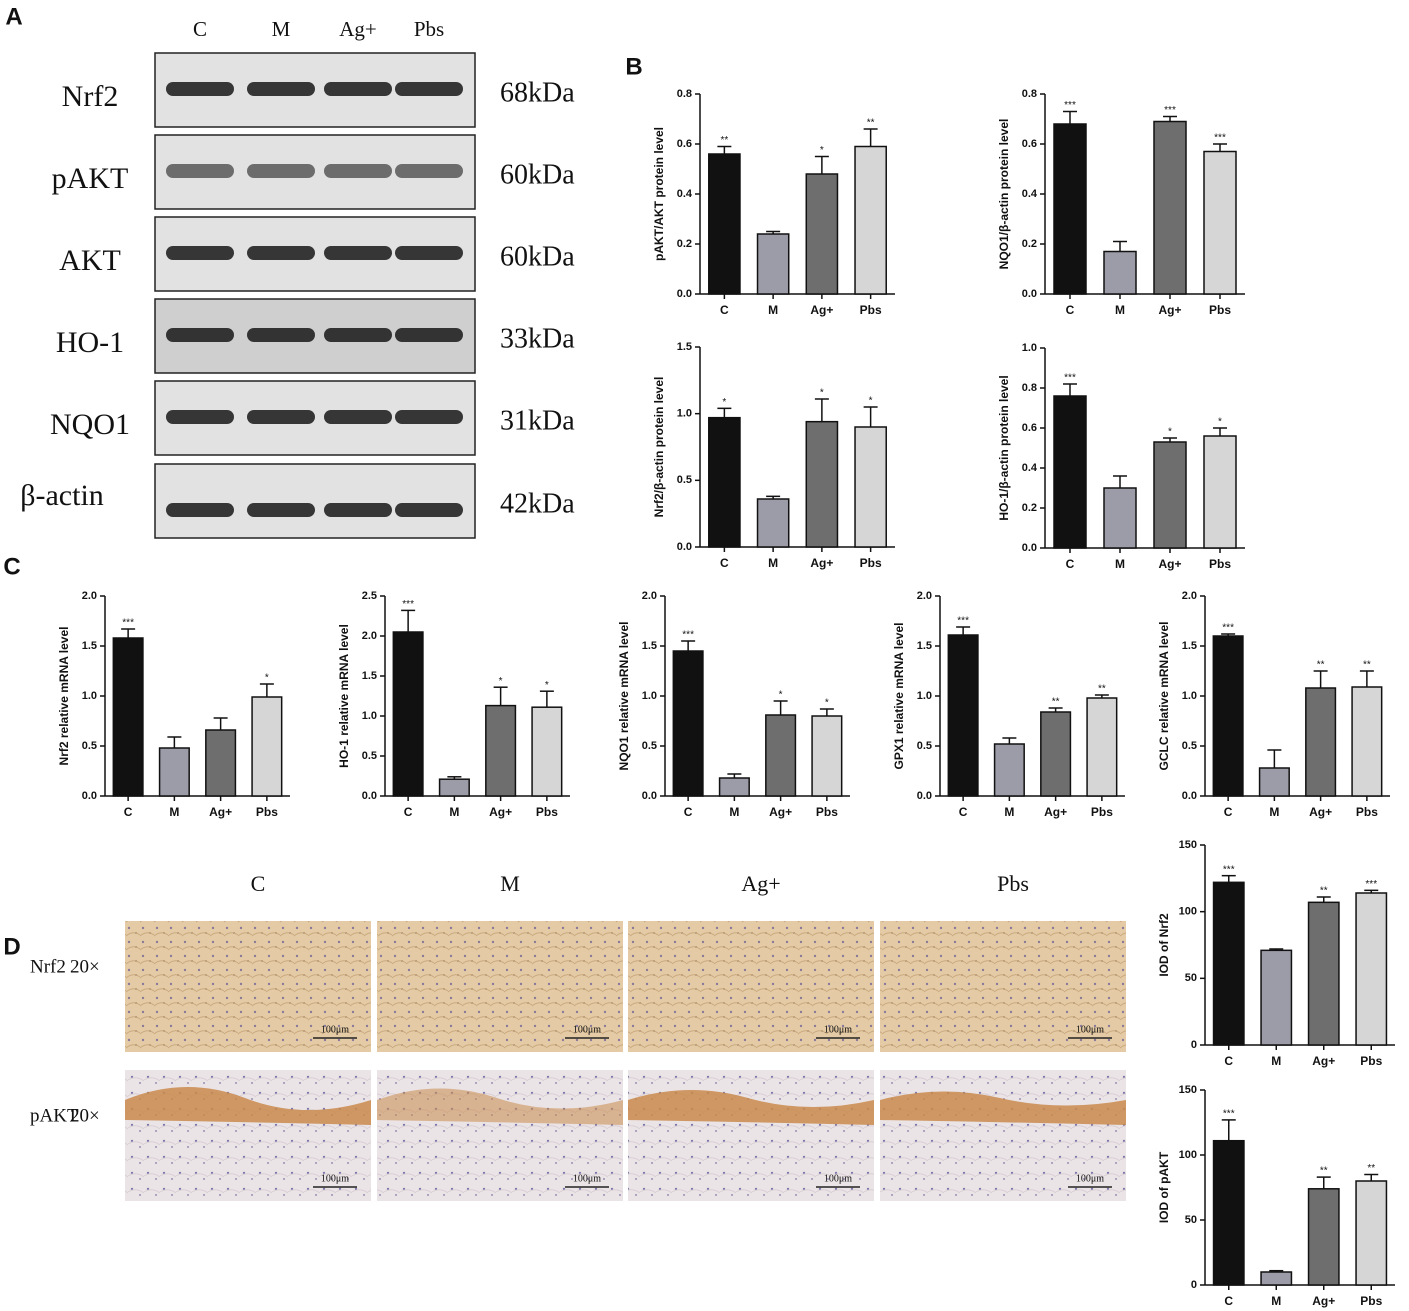  Describe the element at coordinates (90, 178) in the screenshot. I see `protein-label: pAKT` at that location.